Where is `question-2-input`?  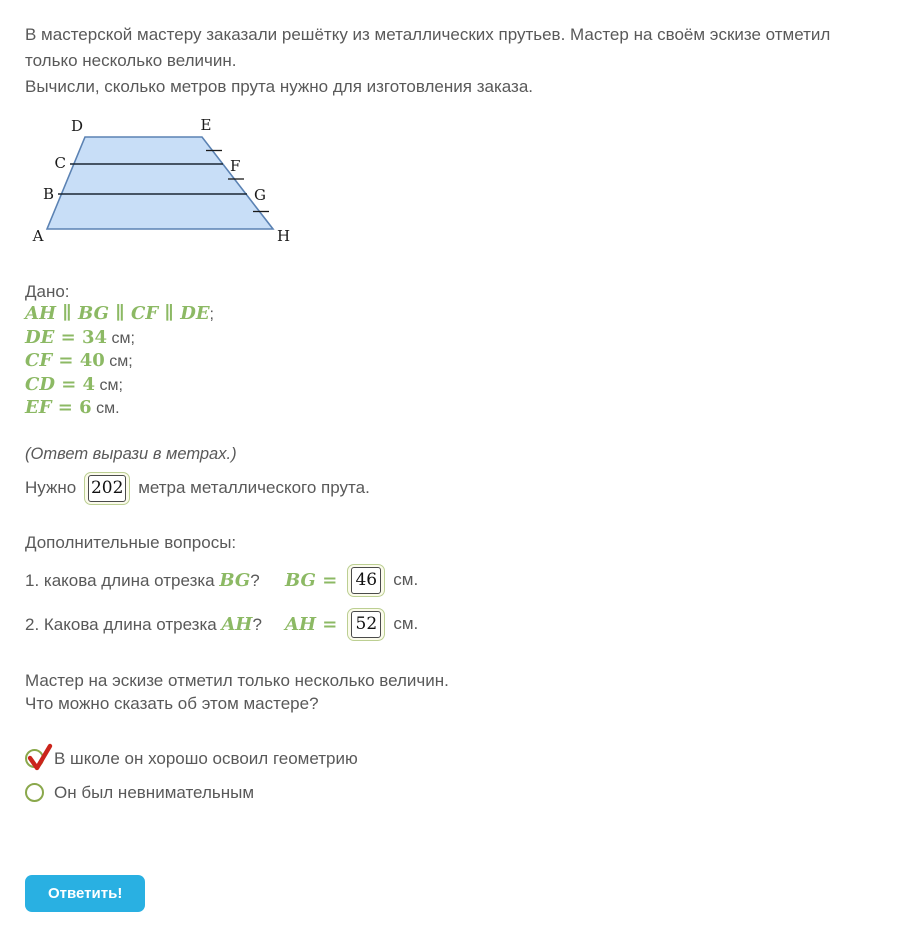
question-2-input is located at coordinates (366, 624).